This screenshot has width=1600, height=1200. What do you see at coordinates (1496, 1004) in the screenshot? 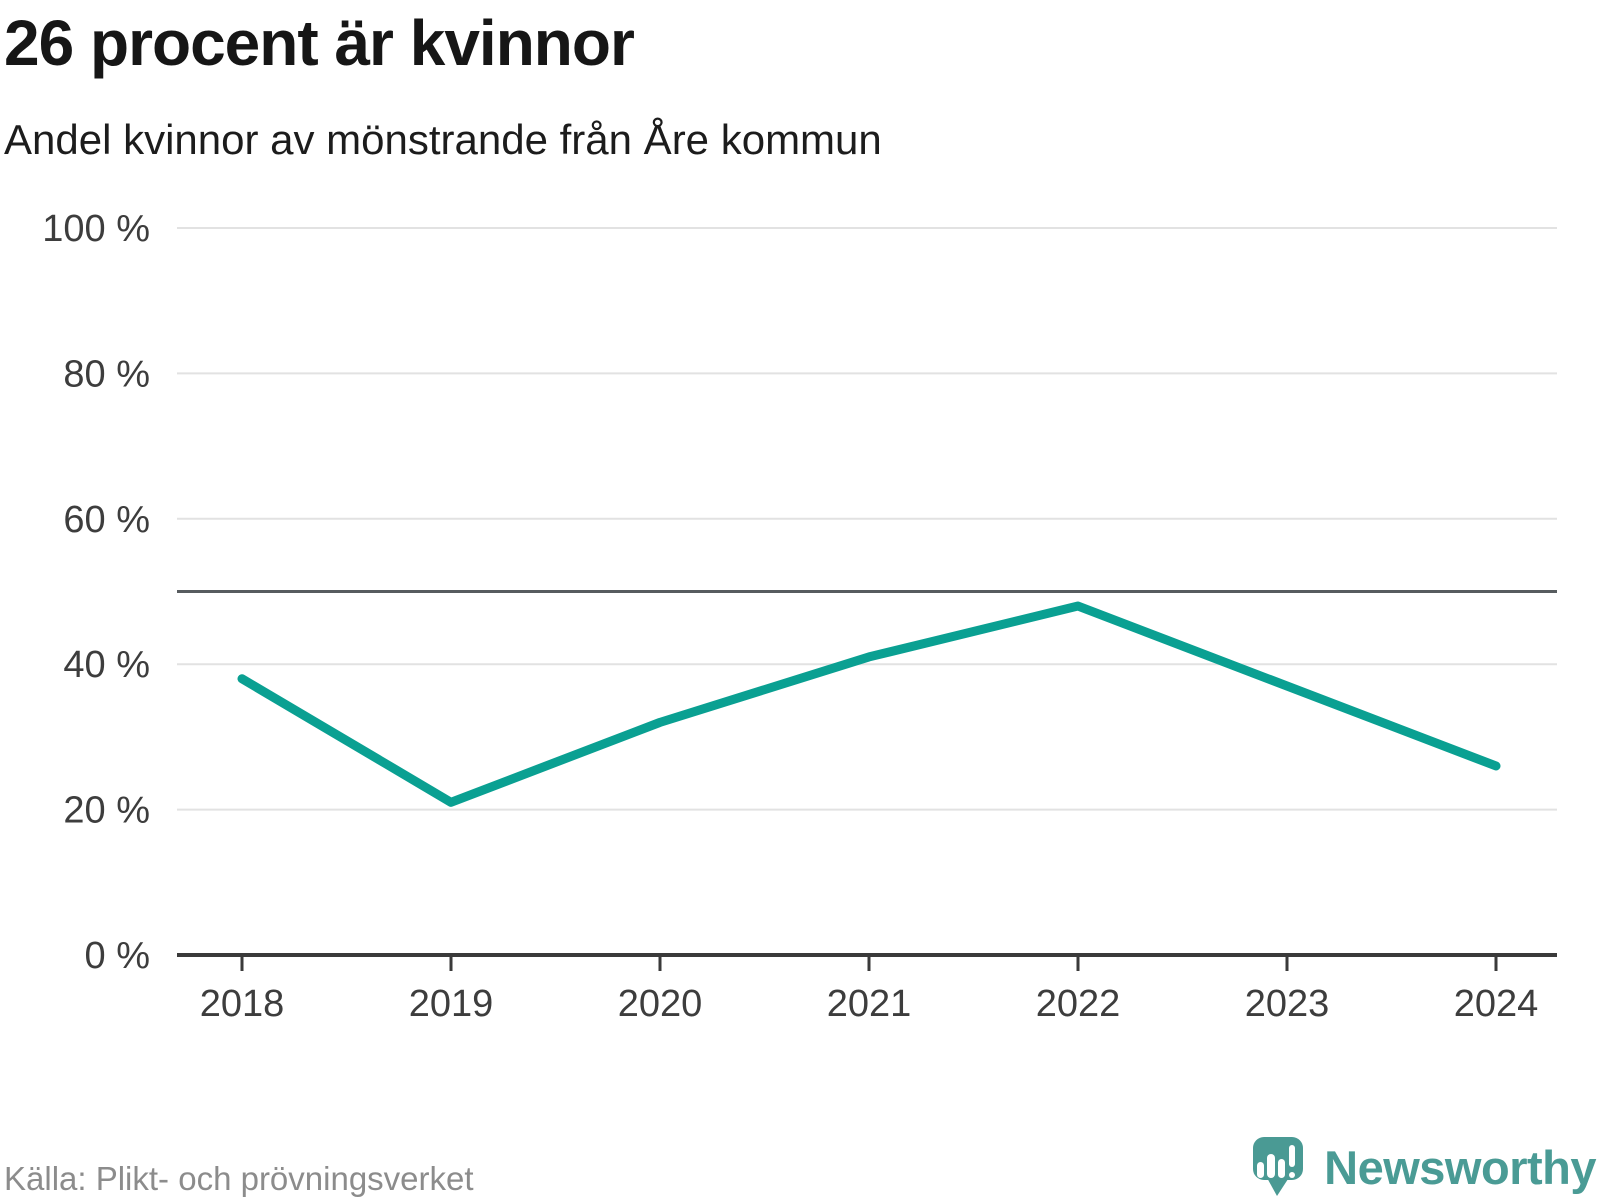
I see `x-tick-label: 2024` at bounding box center [1496, 1004].